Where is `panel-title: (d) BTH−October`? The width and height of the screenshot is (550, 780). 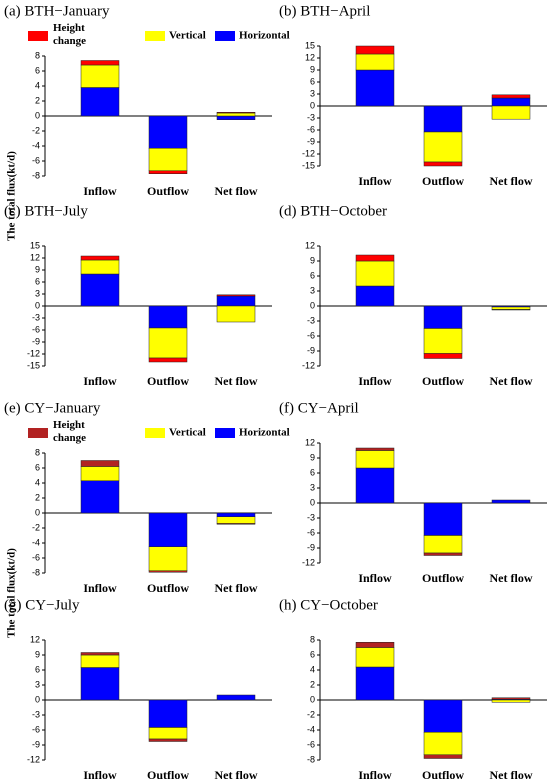
panel-title: (d) BTH−October is located at coordinates (333, 211).